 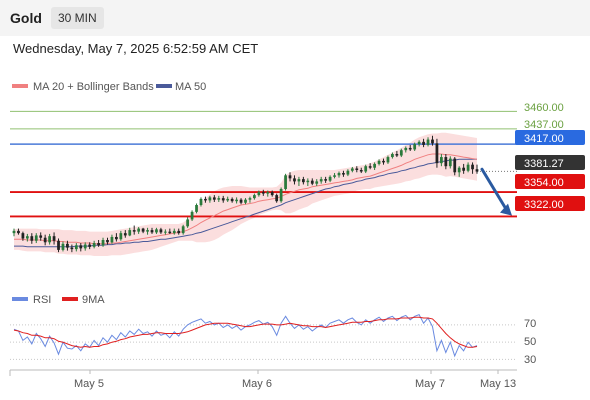 I want to click on legend-swatch-ma20, so click(x=20, y=86).